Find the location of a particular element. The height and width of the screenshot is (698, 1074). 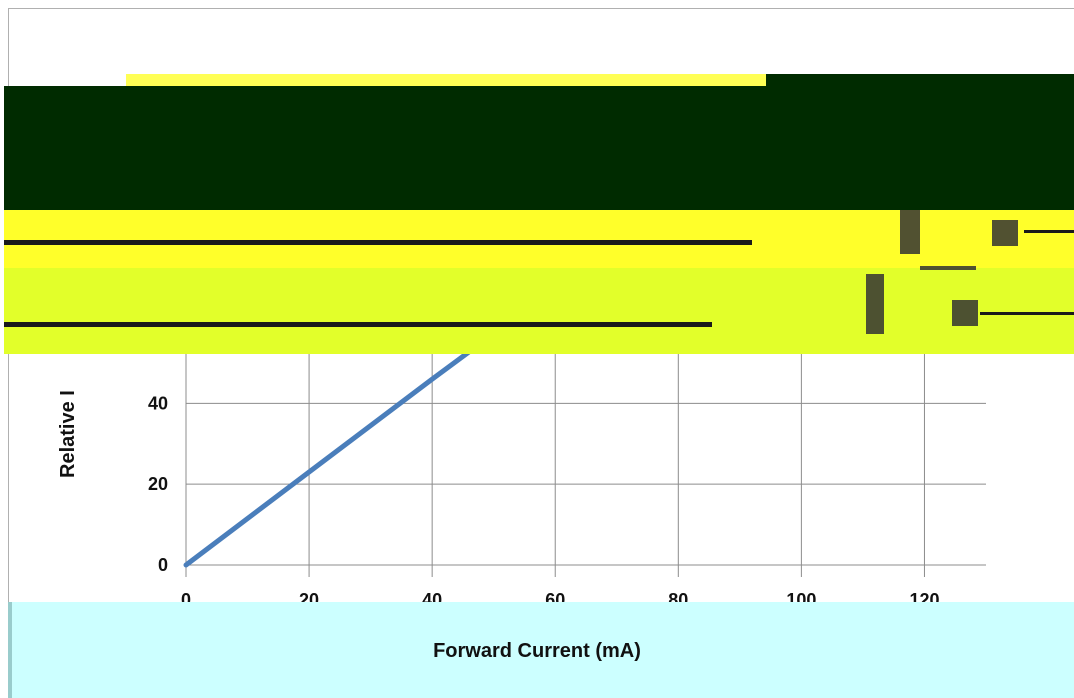

glitch-band-yellow is located at coordinates (539, 239).